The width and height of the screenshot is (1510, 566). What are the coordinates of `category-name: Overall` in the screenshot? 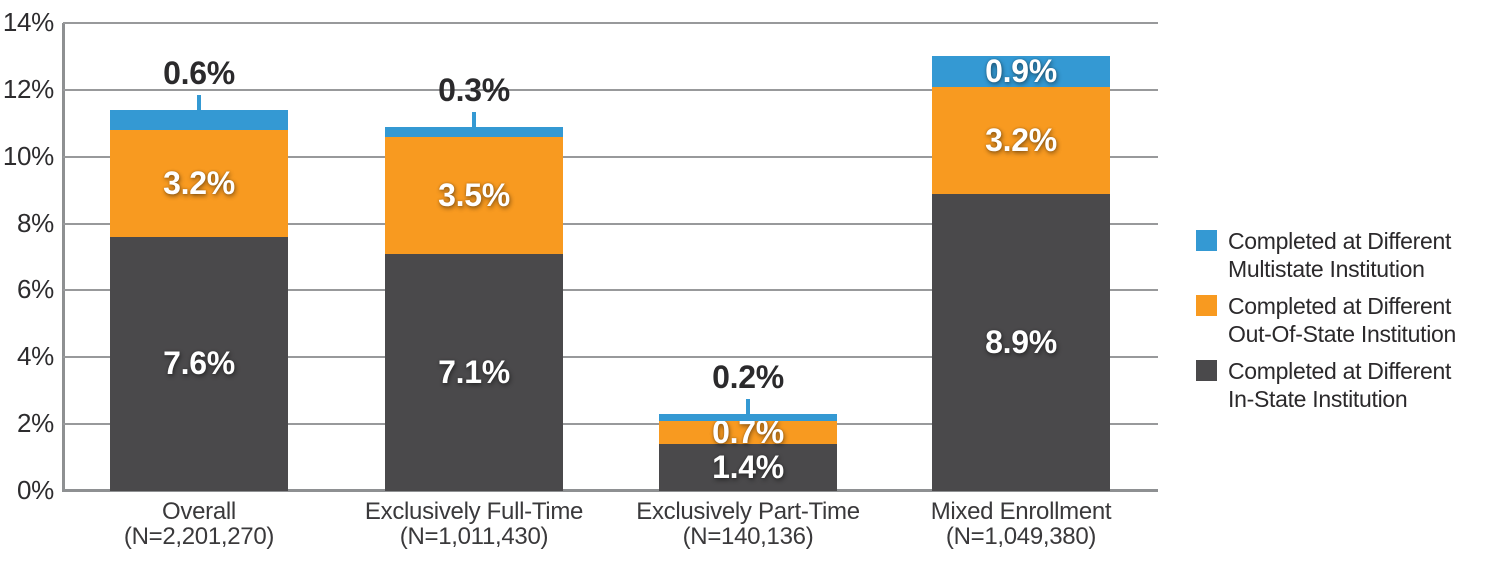 It's located at (199, 511).